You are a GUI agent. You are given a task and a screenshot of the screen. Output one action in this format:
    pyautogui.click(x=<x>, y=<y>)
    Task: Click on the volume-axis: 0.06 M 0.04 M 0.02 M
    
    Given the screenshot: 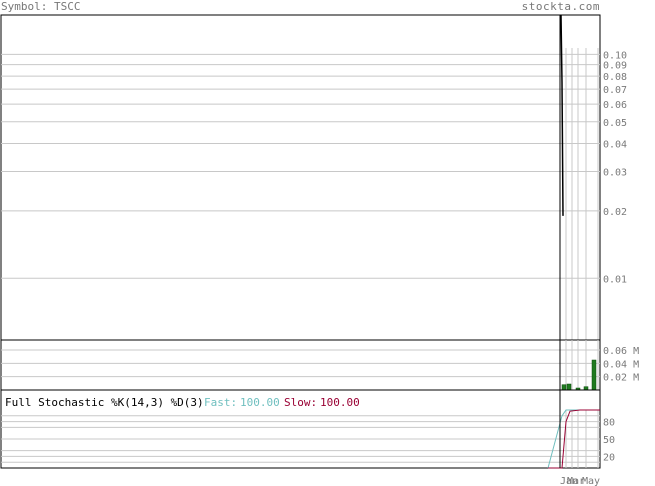 What is the action you would take?
    pyautogui.click(x=621, y=365)
    